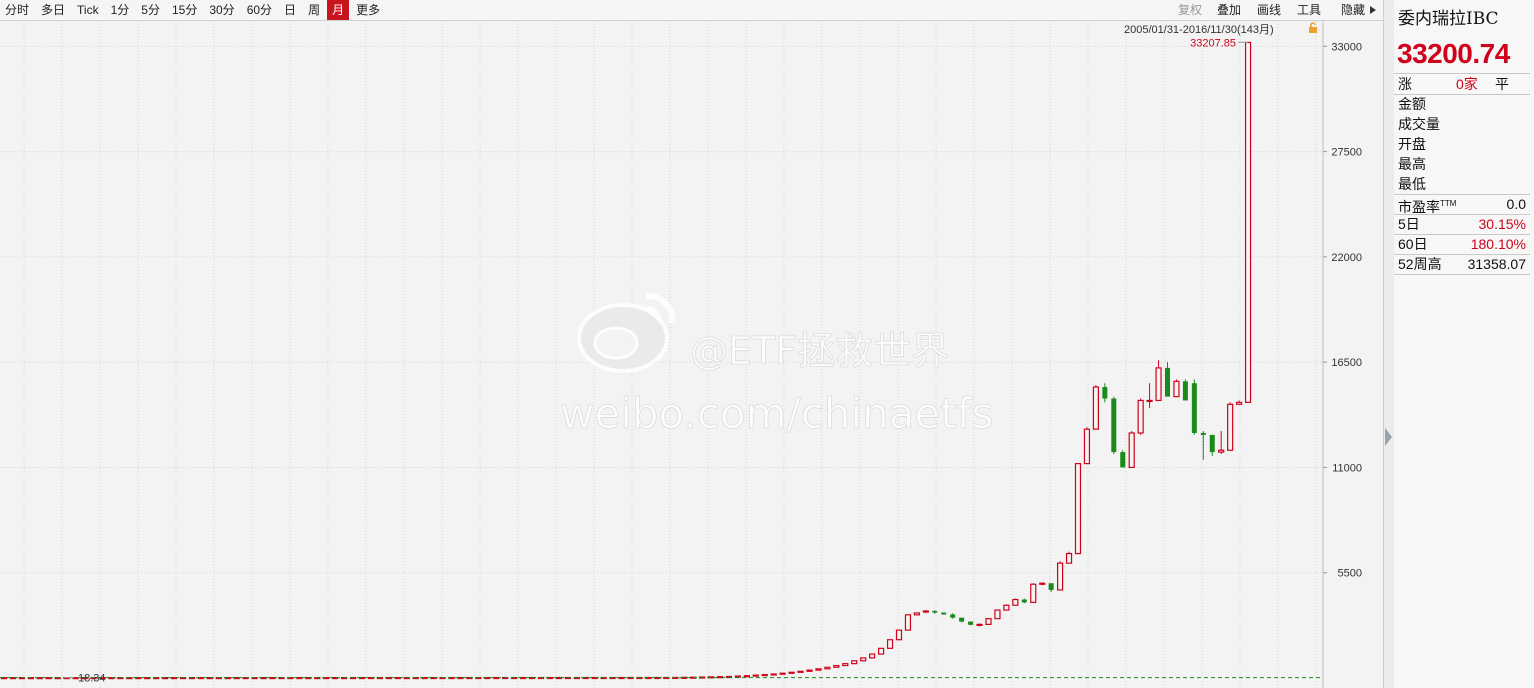 This screenshot has width=1534, height=688. Describe the element at coordinates (150, 10) in the screenshot. I see `tab-5min: 5分` at that location.